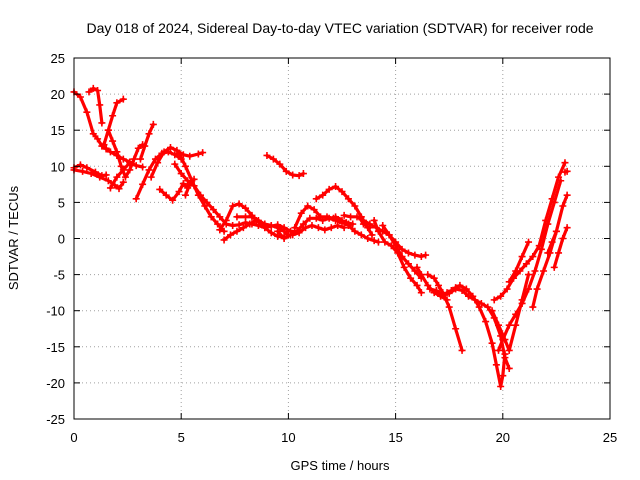  I want to click on y-tick-label: -25, so click(55, 419).